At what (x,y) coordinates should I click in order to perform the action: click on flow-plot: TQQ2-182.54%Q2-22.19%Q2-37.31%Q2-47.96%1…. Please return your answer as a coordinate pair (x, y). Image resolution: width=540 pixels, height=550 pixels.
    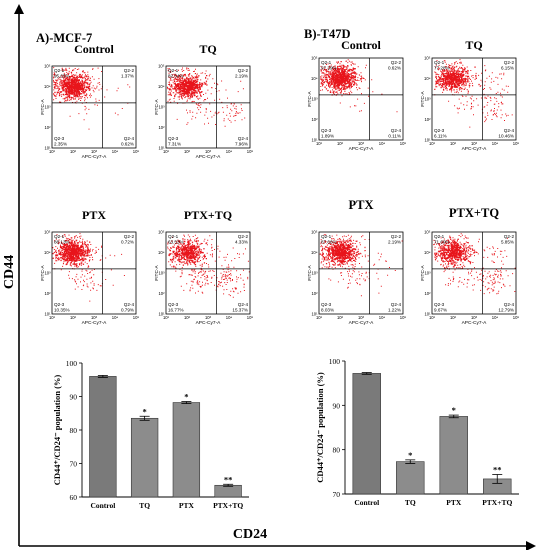
    Looking at the image, I should click on (203, 101).